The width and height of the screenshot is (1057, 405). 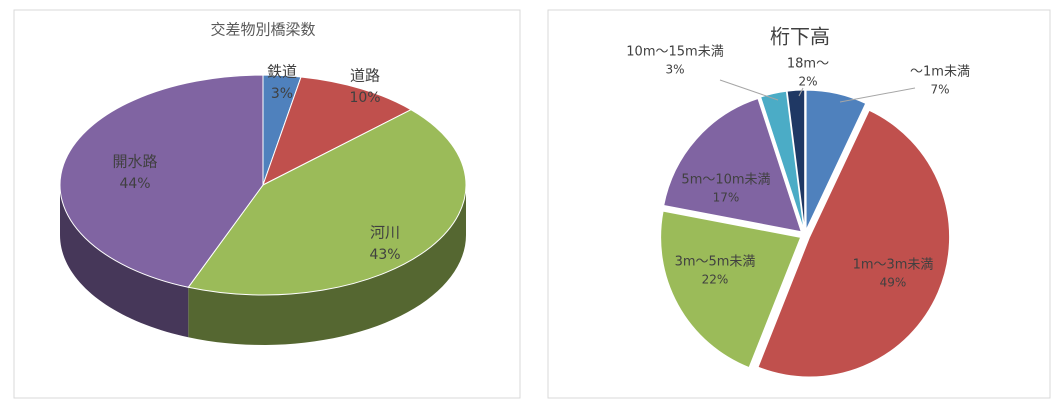 What do you see at coordinates (134, 162) in the screenshot?
I see `category-label: 開水路` at bounding box center [134, 162].